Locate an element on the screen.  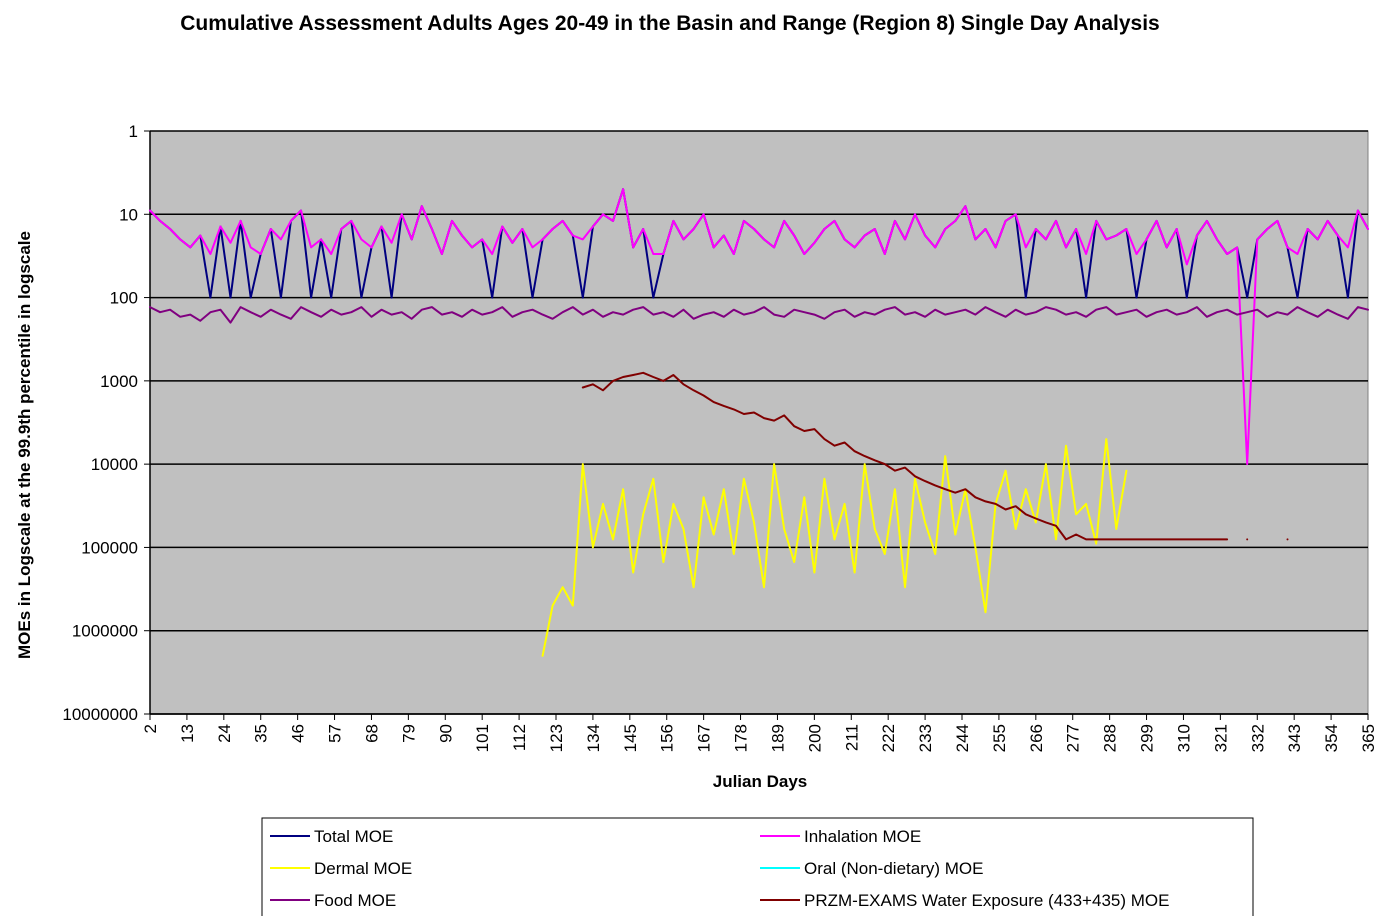
y-tick-label: 10000000 is located at coordinates (100, 714).